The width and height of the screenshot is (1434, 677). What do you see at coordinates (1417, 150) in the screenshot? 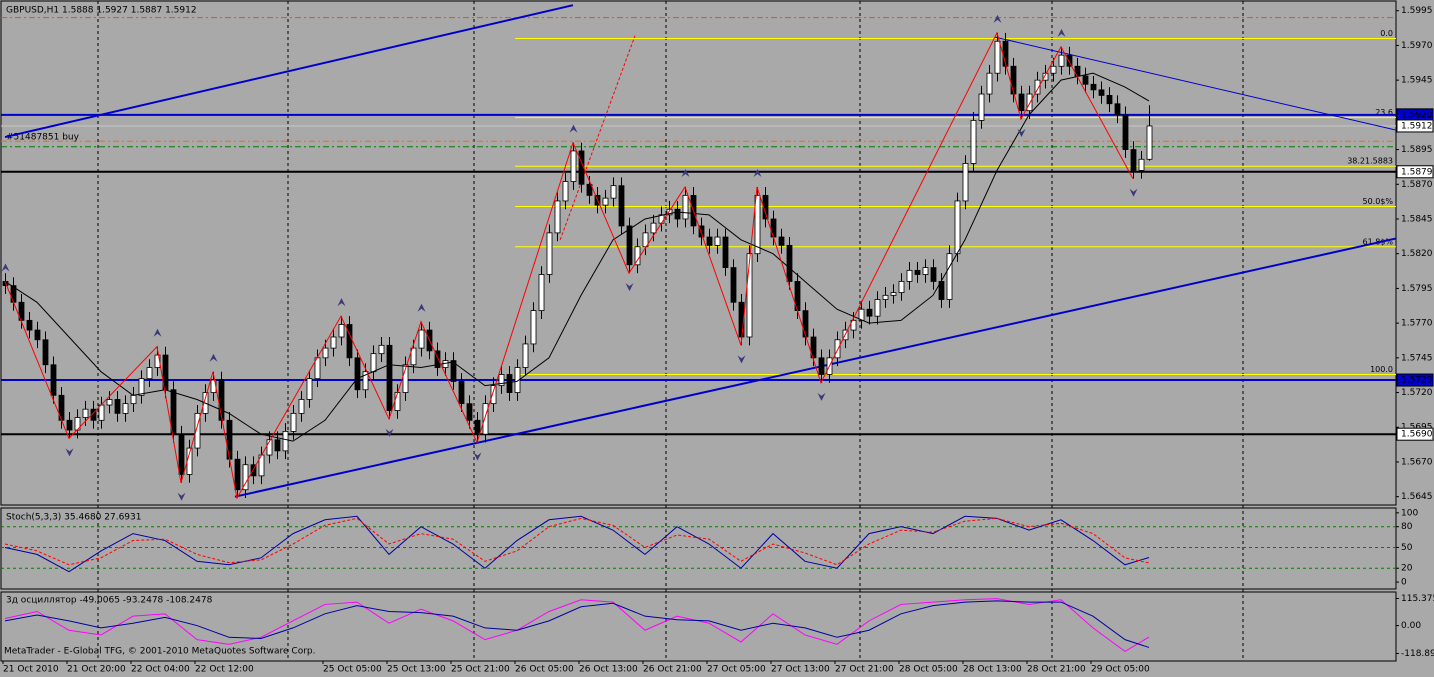
I see `y-tick-label: 1.5895` at bounding box center [1417, 150].